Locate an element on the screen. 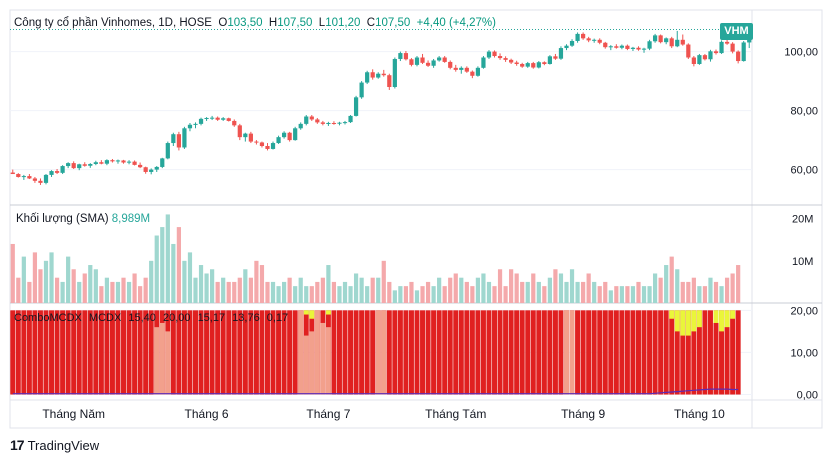  interval: 1D is located at coordinates (165, 23).